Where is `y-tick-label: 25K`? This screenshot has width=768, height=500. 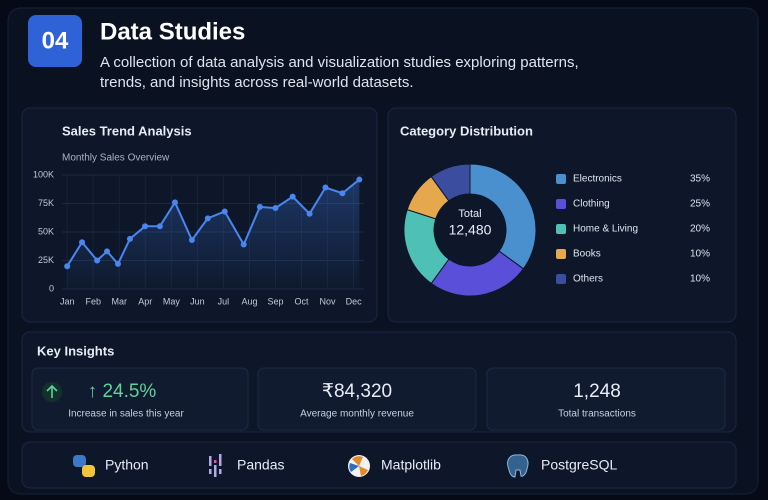
y-tick-label: 25K is located at coordinates (46, 260).